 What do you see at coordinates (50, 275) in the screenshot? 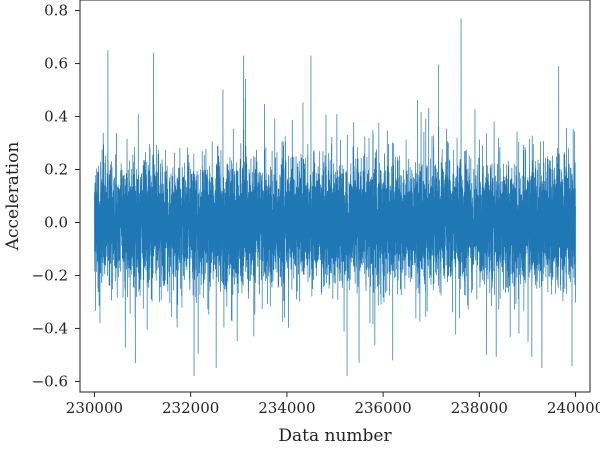
I see `y-tick-label: −0.2` at bounding box center [50, 275].